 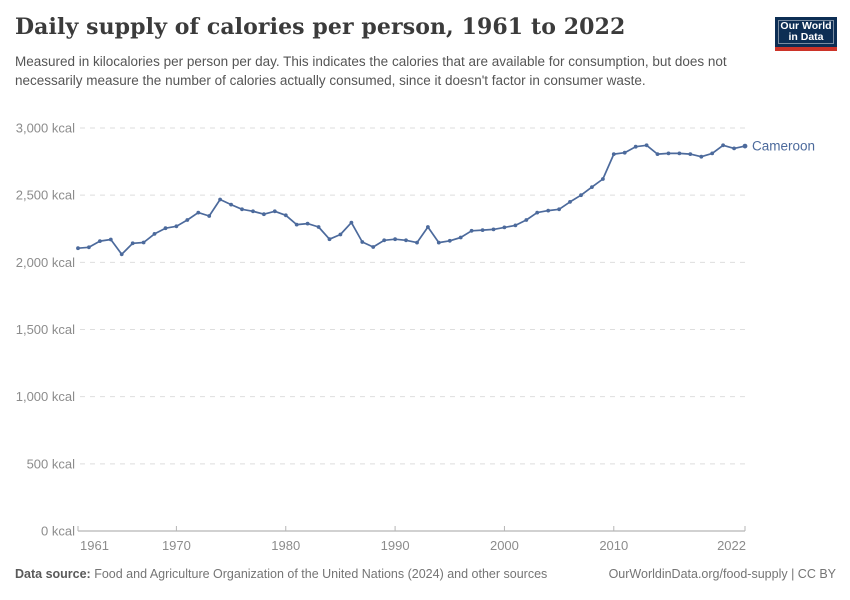 What do you see at coordinates (581, 195) in the screenshot?
I see `data-point-2007` at bounding box center [581, 195].